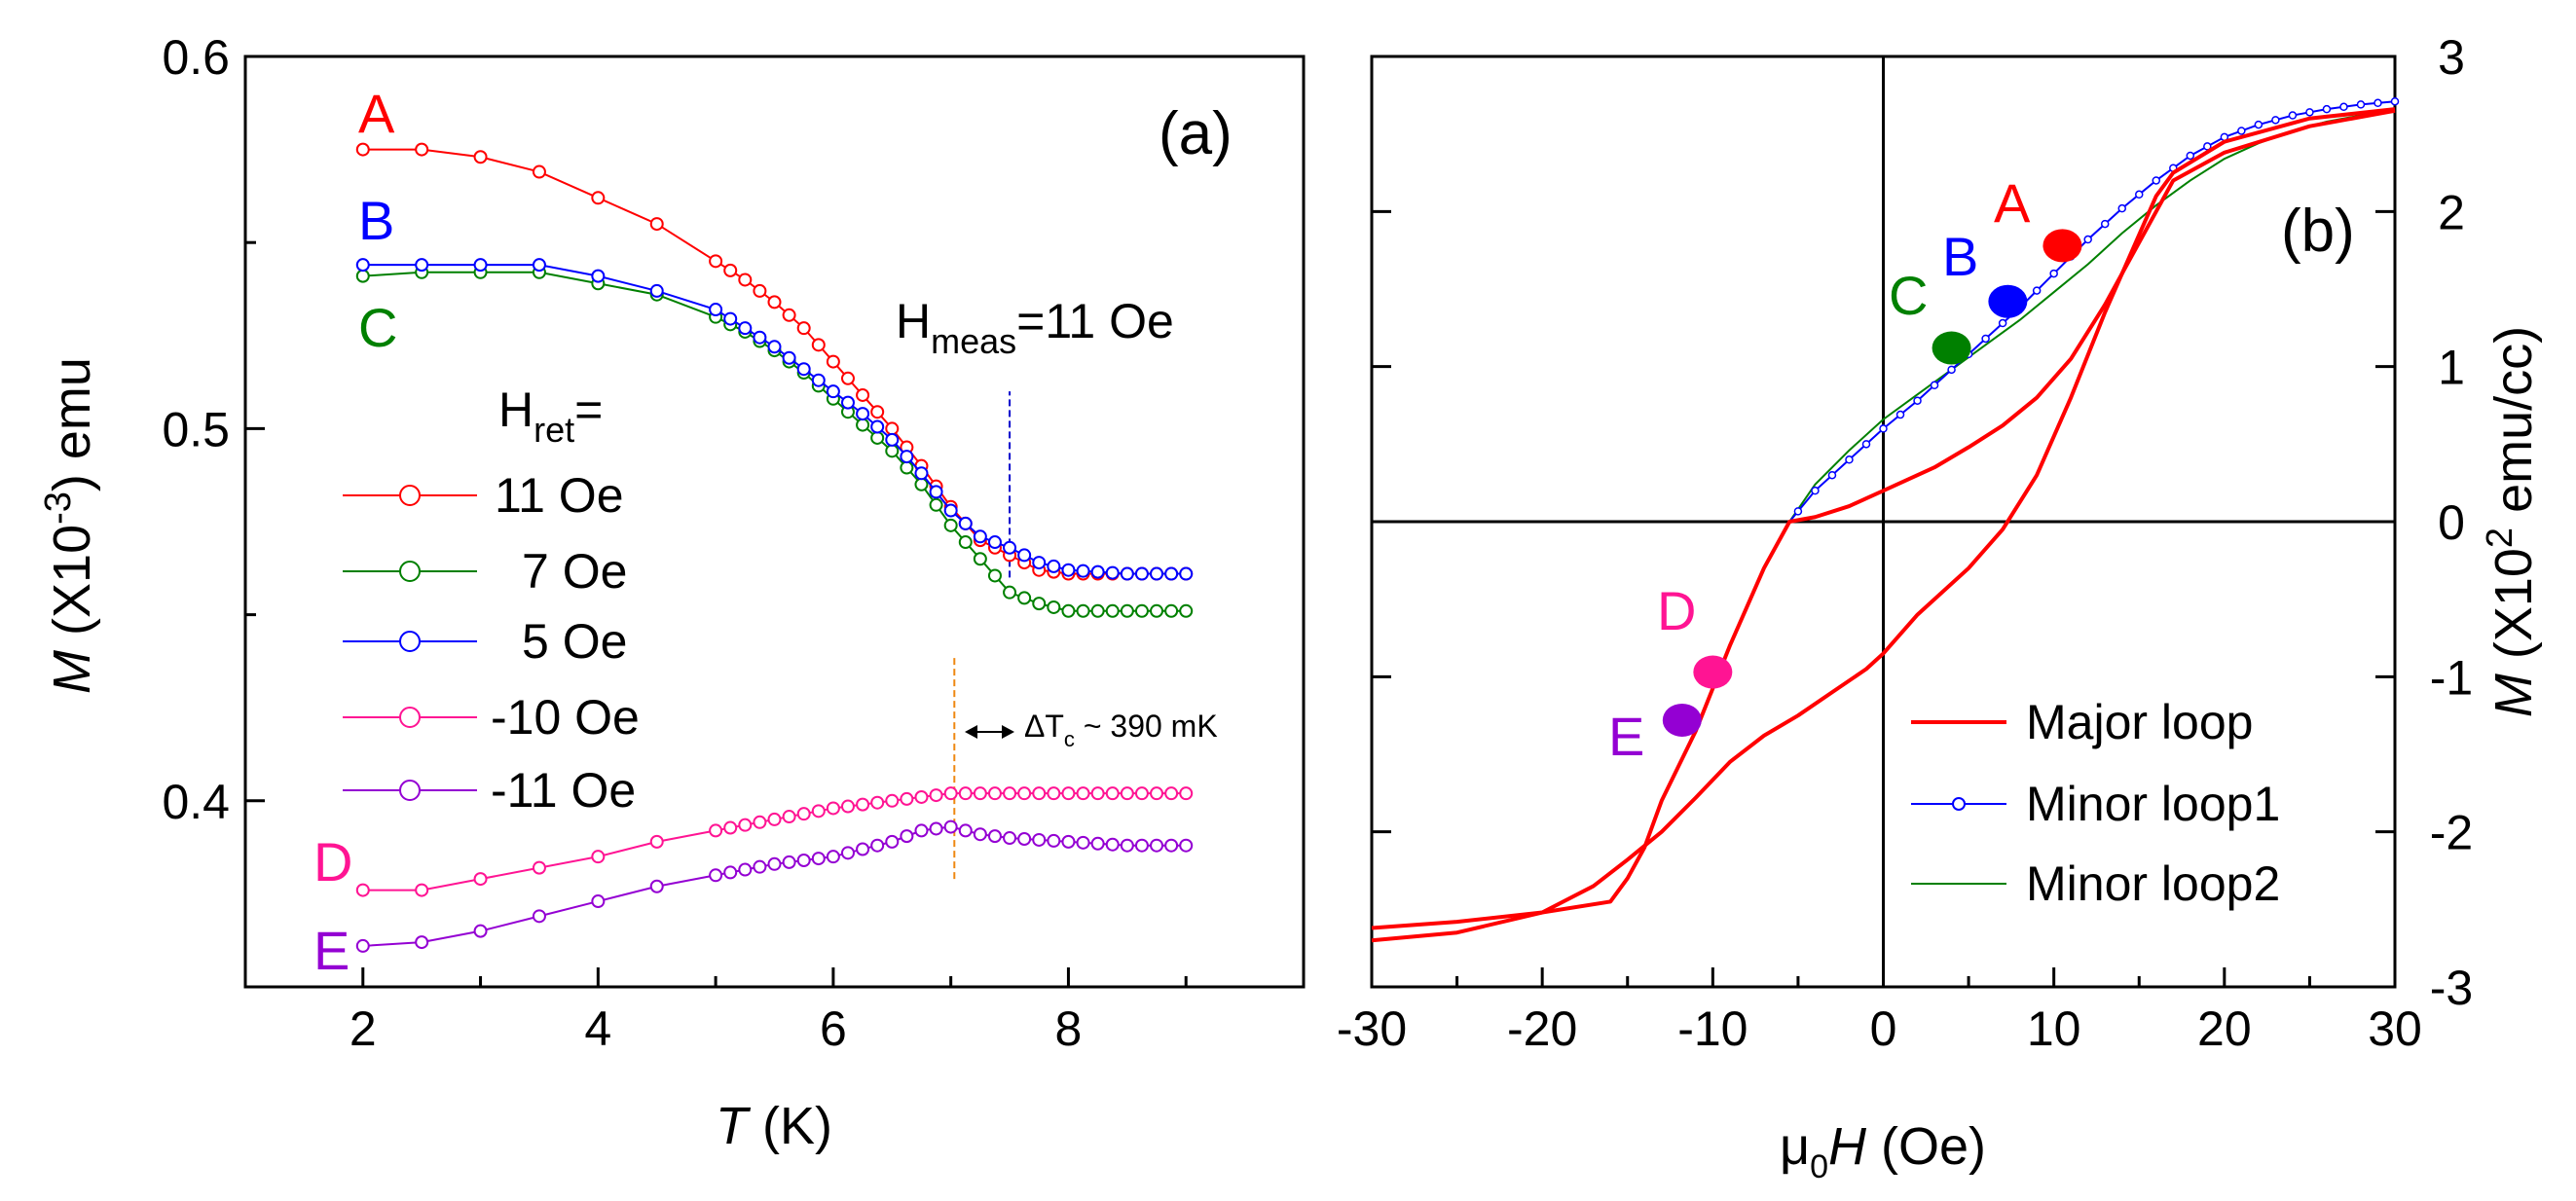 This screenshot has width=2576, height=1201. Describe the element at coordinates (1626, 736) in the screenshot. I see `marker-letter-e: E` at that location.